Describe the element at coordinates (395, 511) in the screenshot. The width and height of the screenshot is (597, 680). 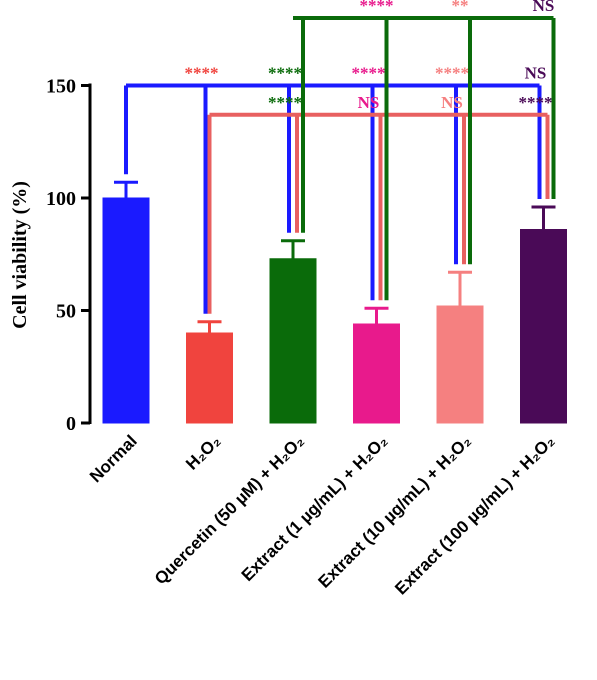
I see `category-label: Extract (10 µg/mL) + H₂O₂` at that location.